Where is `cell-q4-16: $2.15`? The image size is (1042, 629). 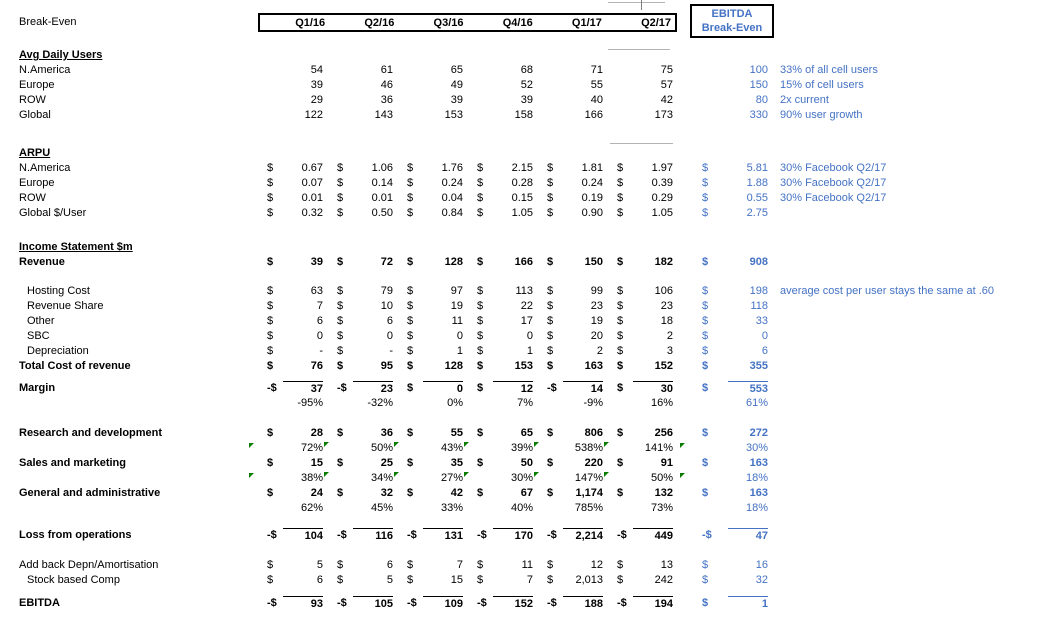
cell-q4-16: $2.15 is located at coordinates (505, 168).